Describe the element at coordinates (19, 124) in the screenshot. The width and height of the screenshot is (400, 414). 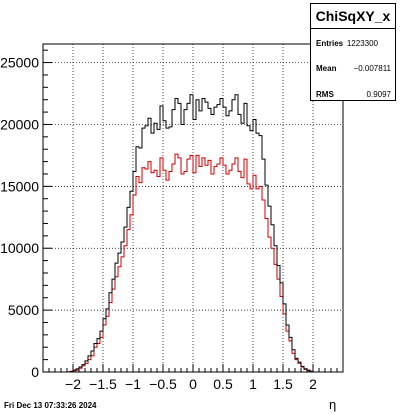
I see `y-tick-label: 20000` at that location.